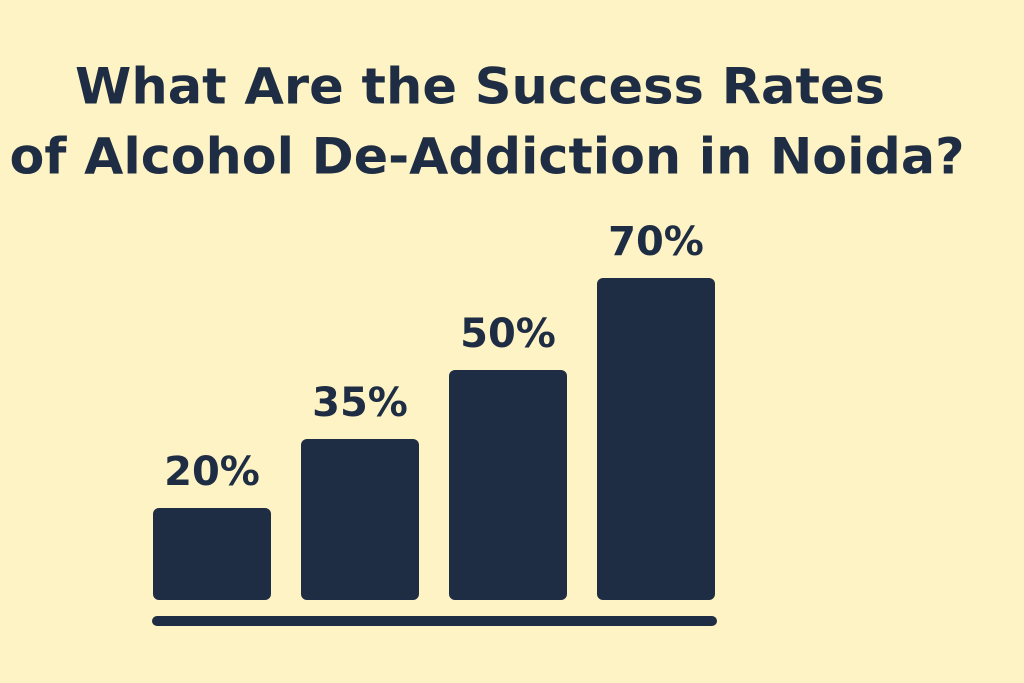  What do you see at coordinates (508, 334) in the screenshot?
I see `value-label: 50%` at bounding box center [508, 334].